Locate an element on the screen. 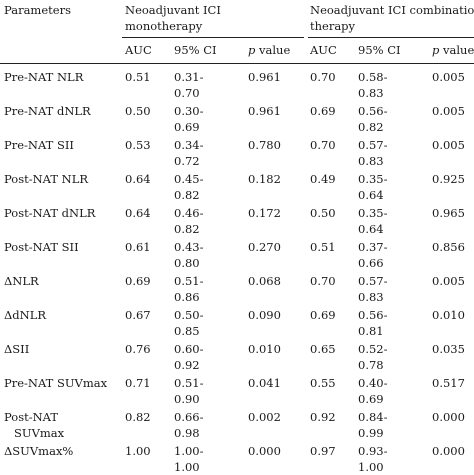 Image resolution: width=474 pixels, height=475 pixels. cell-ci-mono-high: 0.86 is located at coordinates (187, 297).